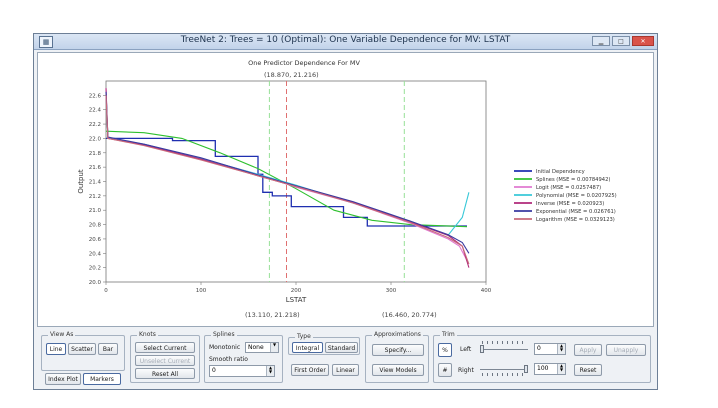 Image resolution: width=718 pixels, height=408 pixels. What do you see at coordinates (214, 370) in the screenshot?
I see `smooth-ratio-value: 0` at bounding box center [214, 370].